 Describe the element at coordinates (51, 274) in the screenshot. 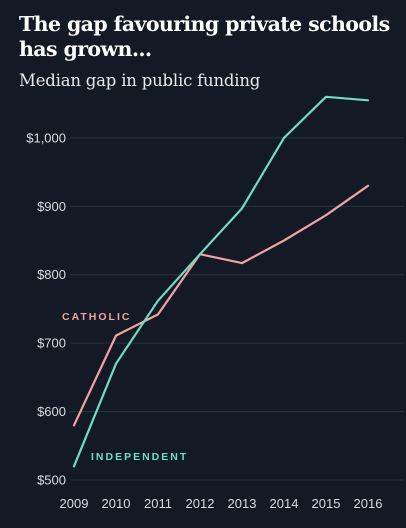

I see `y-tick-label: $800` at that location.